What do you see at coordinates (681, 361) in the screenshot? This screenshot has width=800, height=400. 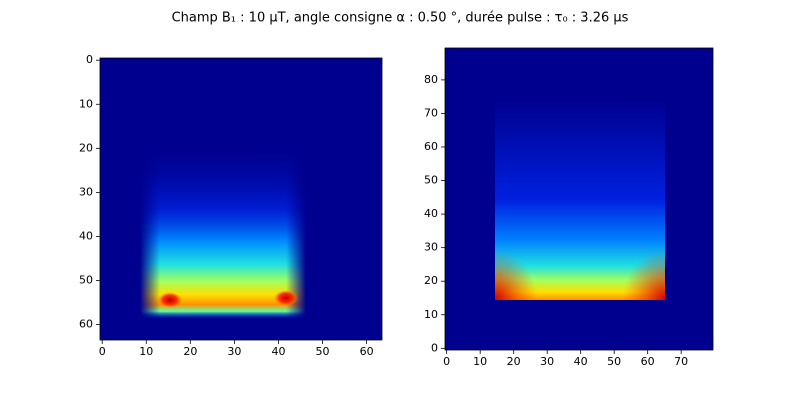 I see `x-tick-label: 70` at bounding box center [681, 361].